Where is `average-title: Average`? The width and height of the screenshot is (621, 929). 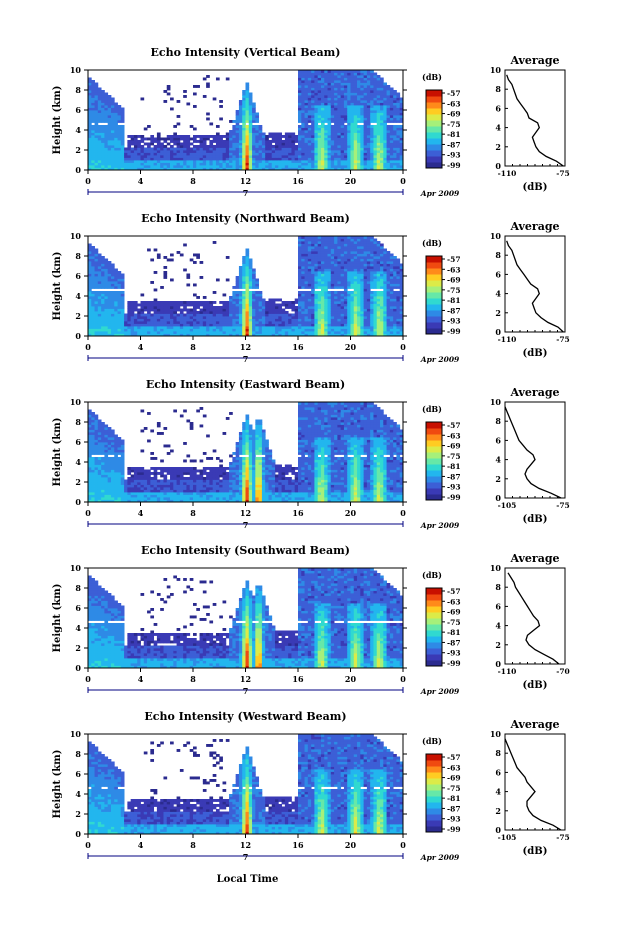
average-title: Average is located at coordinates (534, 226).